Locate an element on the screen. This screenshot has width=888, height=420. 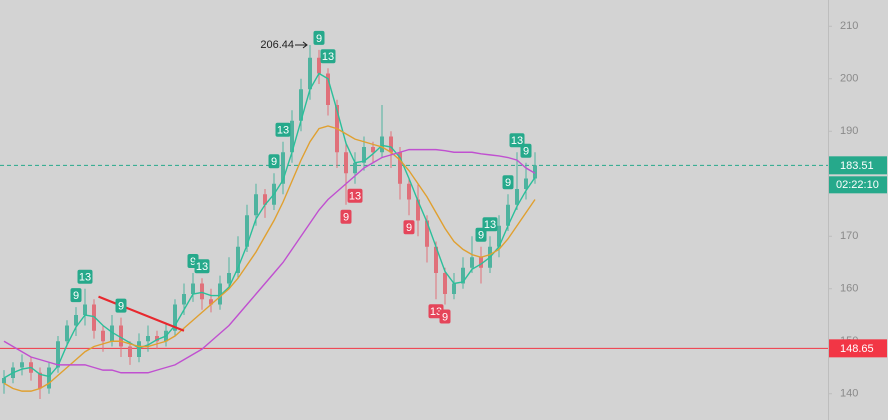
y-tick-label: 200 is located at coordinates (849, 79).